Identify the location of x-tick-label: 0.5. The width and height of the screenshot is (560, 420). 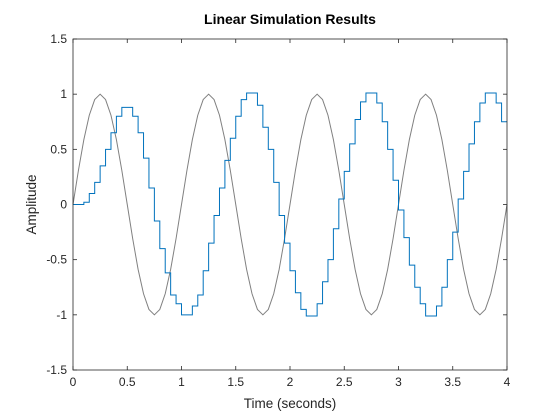
(127, 382).